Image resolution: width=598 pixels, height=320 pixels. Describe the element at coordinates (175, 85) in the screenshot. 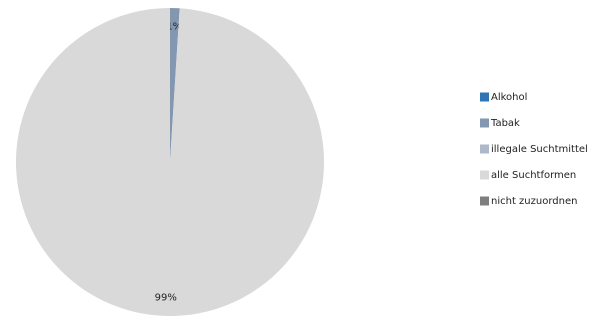

I see `pie-slice` at that location.